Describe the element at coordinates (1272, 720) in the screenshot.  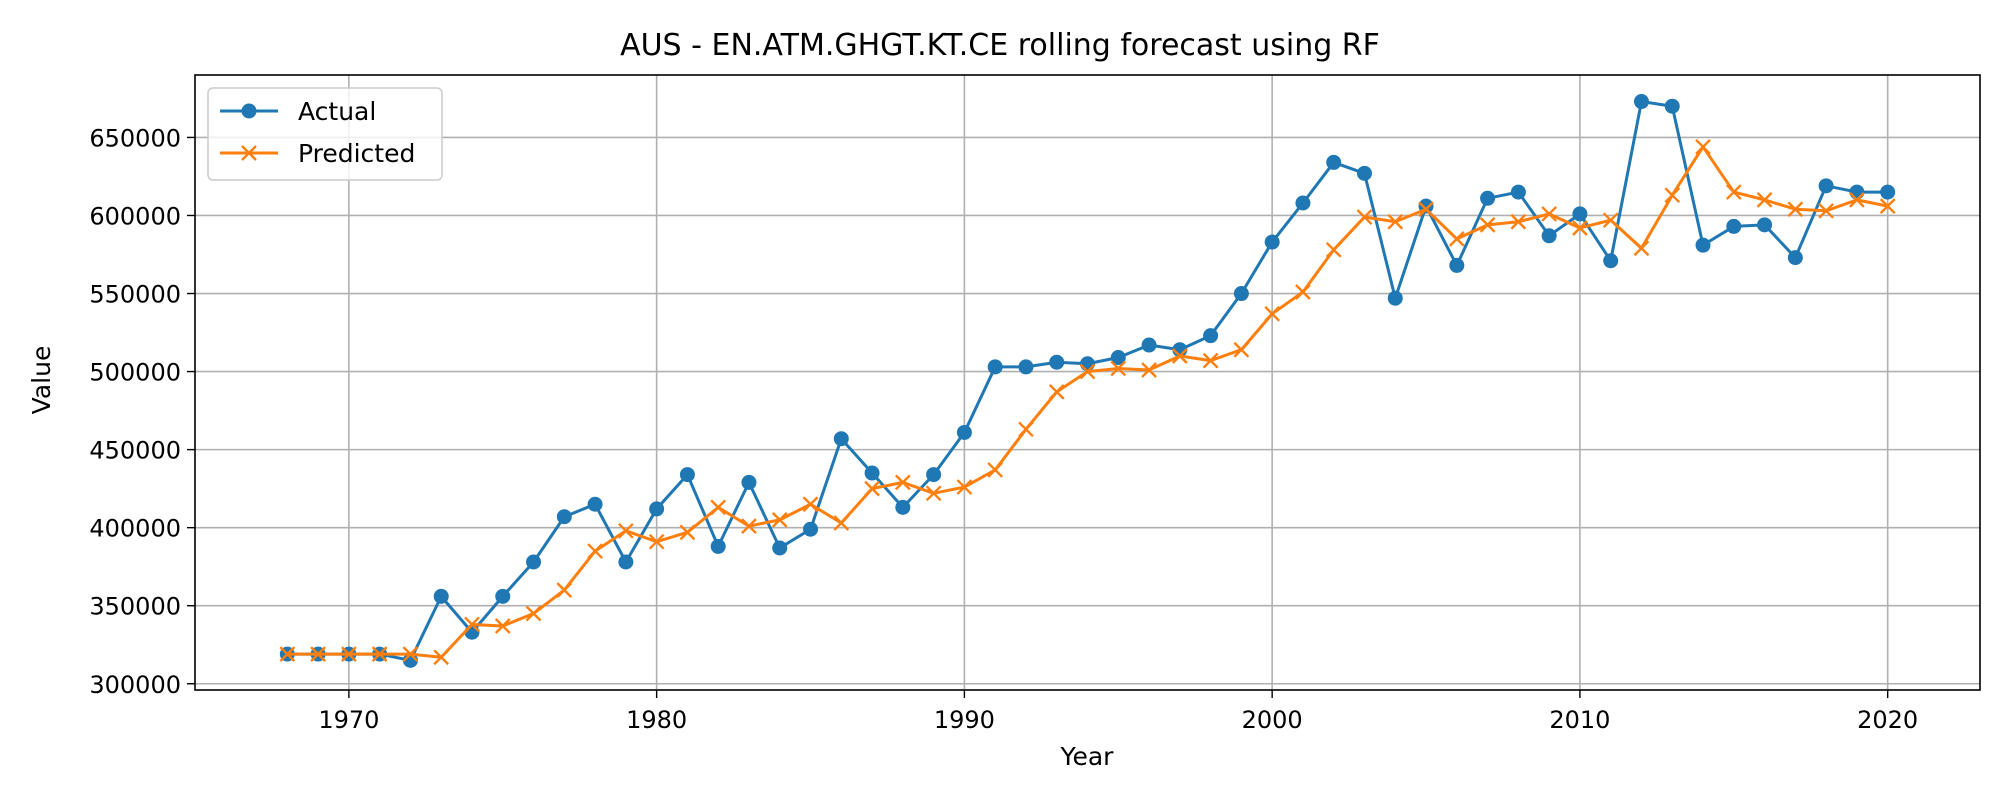
I see `x-tick-label: 2000` at that location.